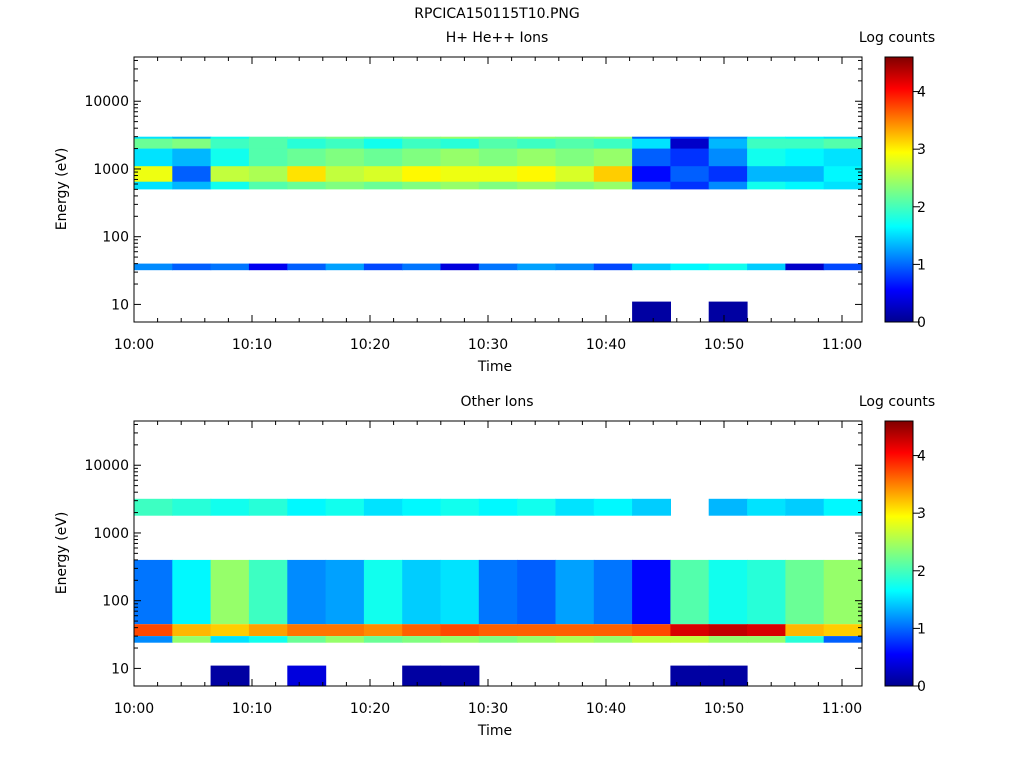 This screenshot has height=768, width=1024. Describe the element at coordinates (899, 553) in the screenshot. I see `p1-colorbar` at that location.